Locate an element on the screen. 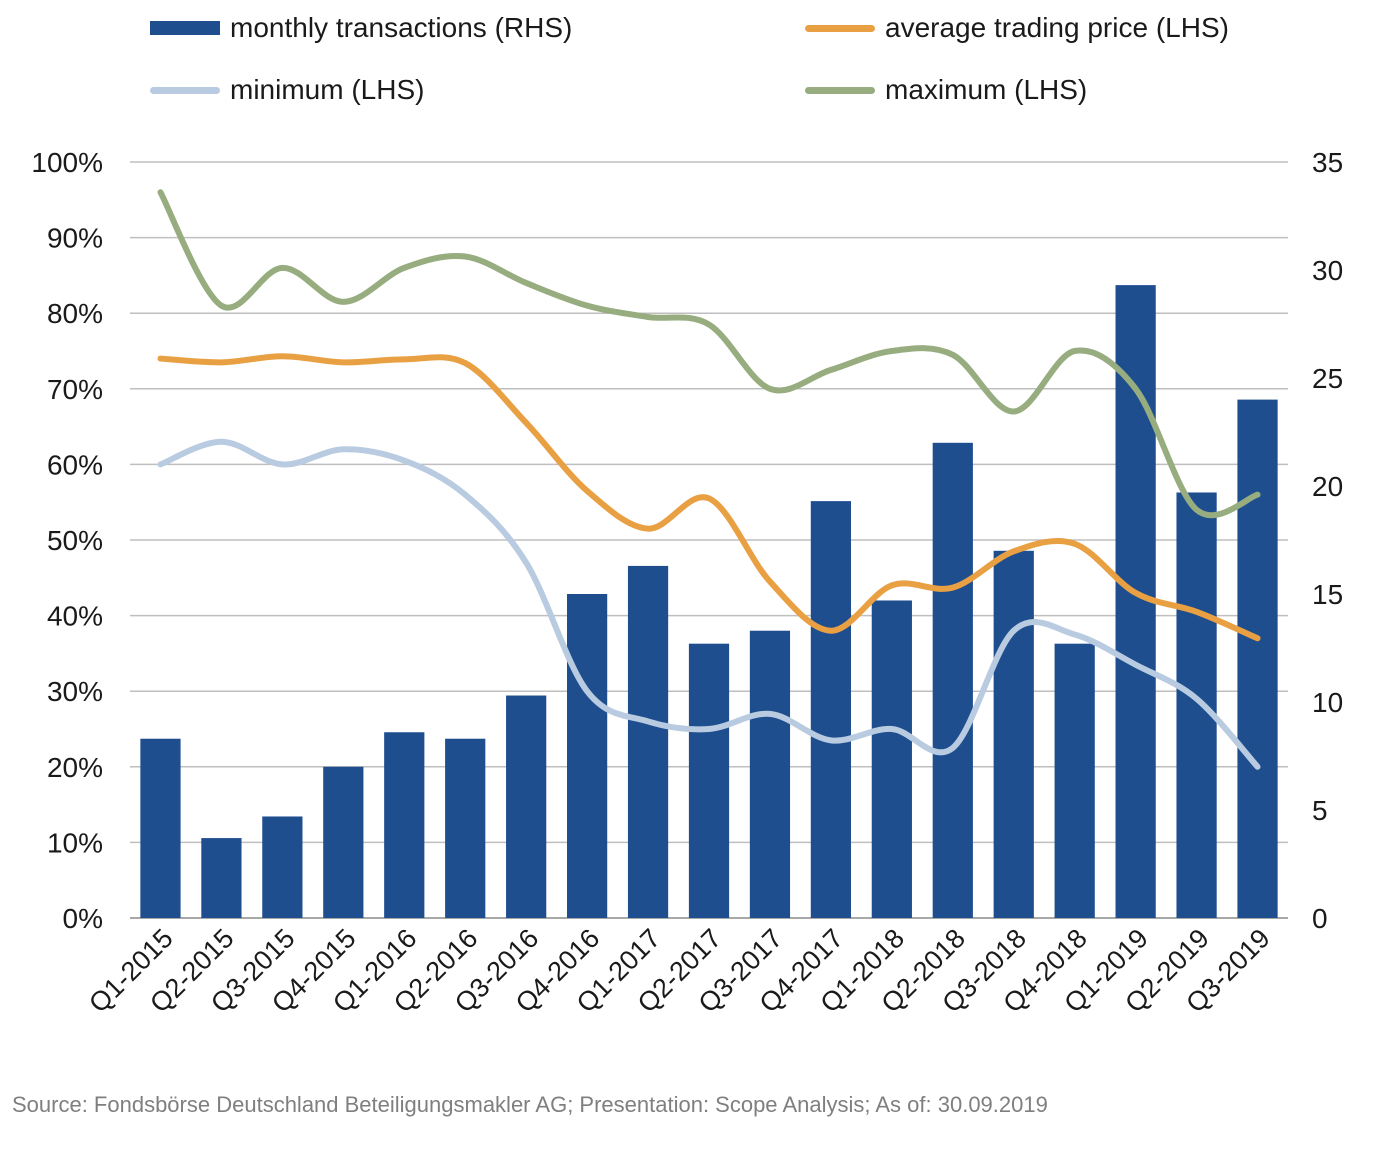 This screenshot has width=1400, height=1159. legend-label: maximum (LHS) is located at coordinates (986, 89).